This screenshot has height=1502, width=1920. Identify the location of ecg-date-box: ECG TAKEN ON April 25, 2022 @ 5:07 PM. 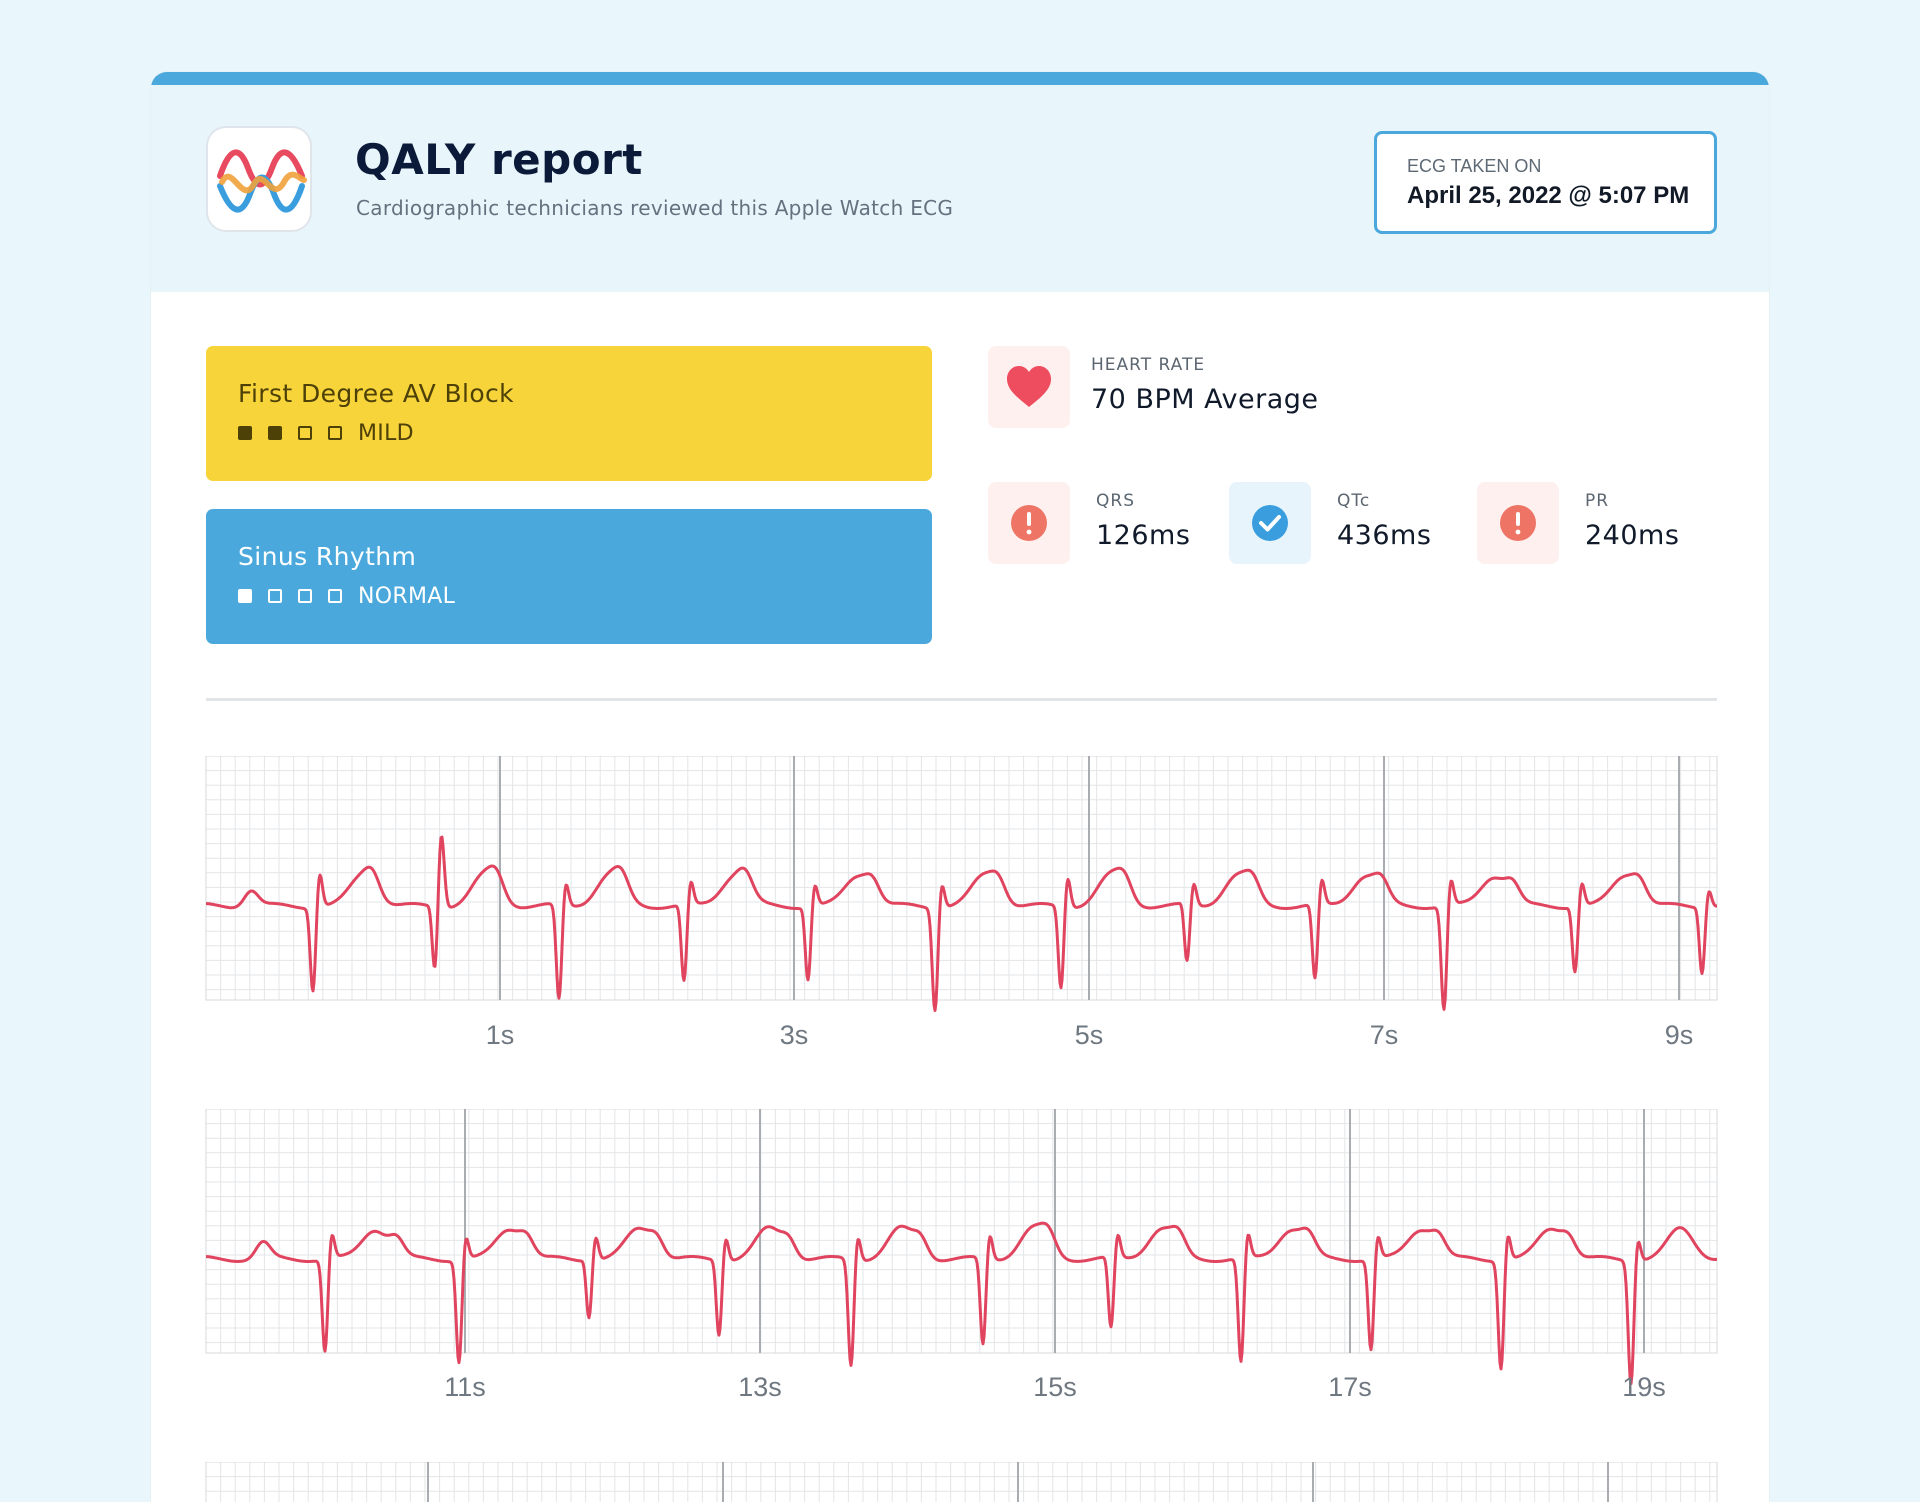
(1545, 182).